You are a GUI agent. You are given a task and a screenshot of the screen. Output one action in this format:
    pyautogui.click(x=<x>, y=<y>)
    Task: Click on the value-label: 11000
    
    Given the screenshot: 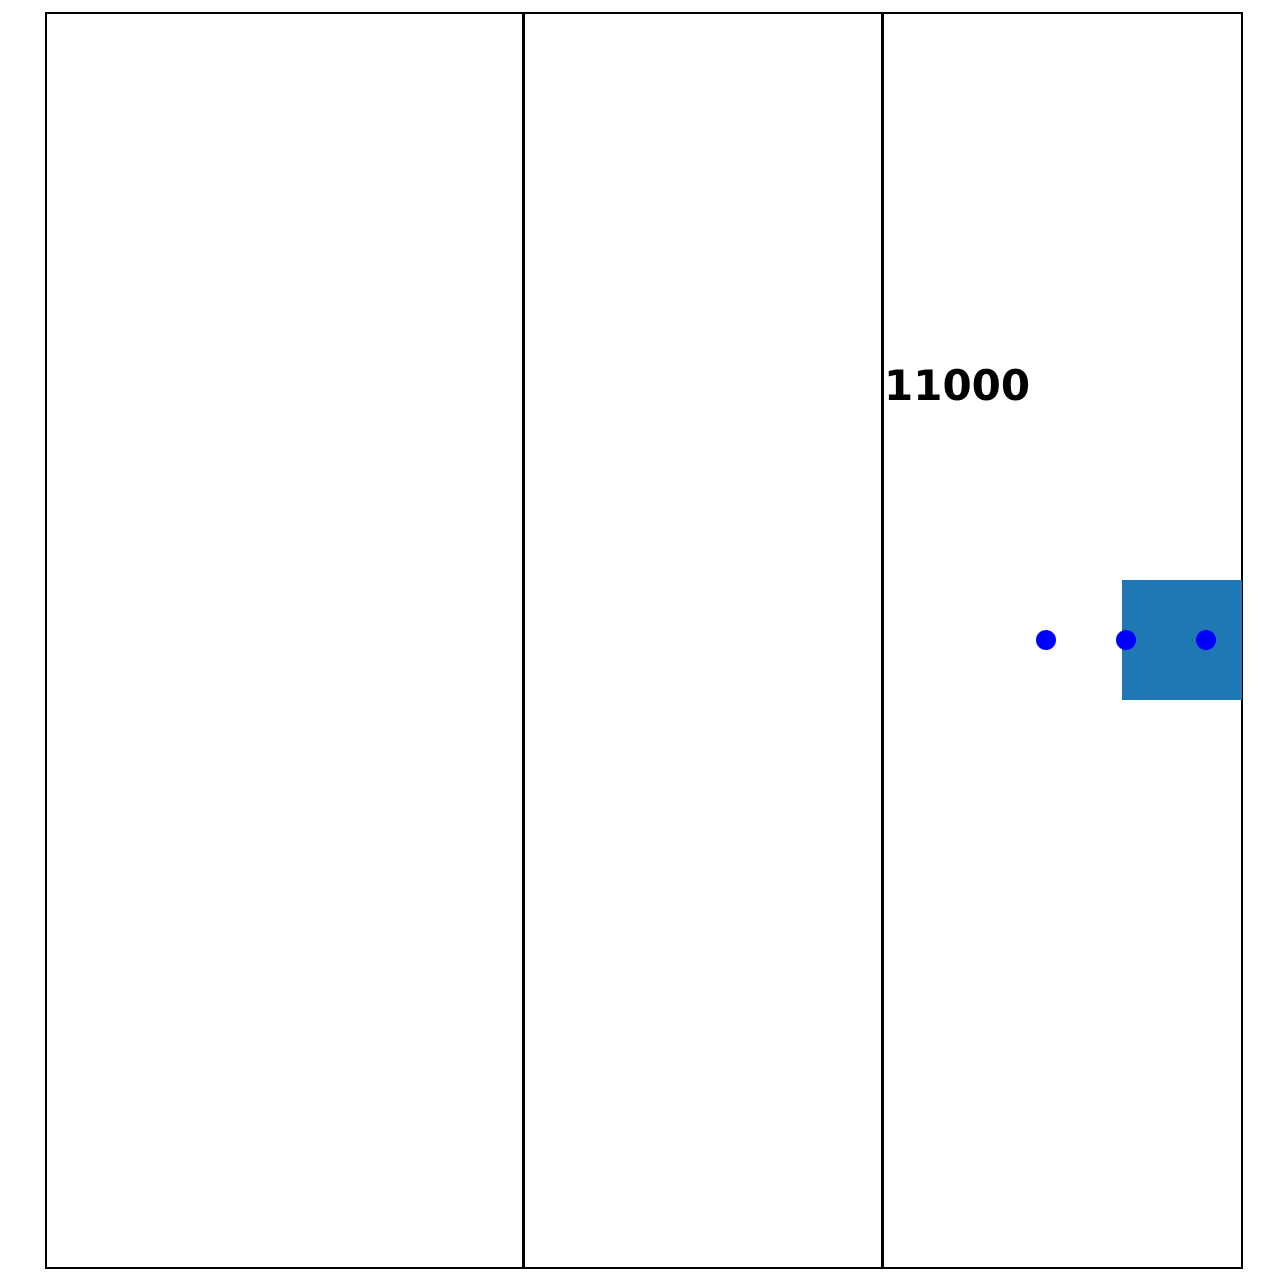 What is the action you would take?
    pyautogui.click(x=957, y=385)
    